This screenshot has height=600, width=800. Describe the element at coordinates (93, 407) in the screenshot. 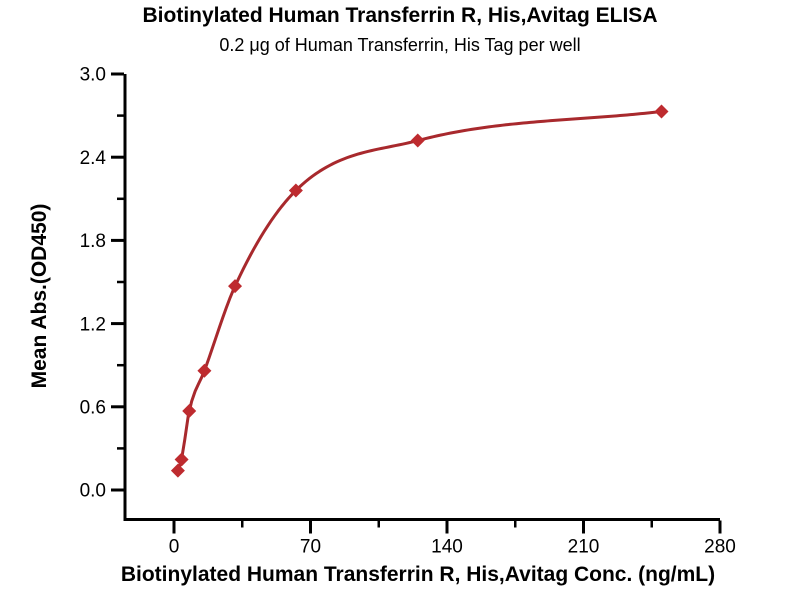

I see `y-tick-label: 0.6` at that location.